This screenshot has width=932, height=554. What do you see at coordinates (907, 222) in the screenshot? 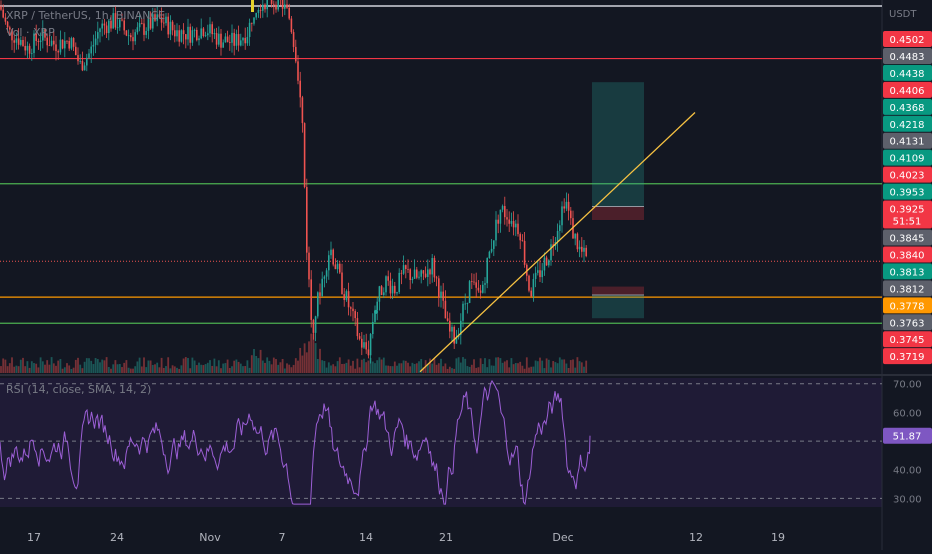
I see `countdown-text: 51:51` at bounding box center [907, 222].